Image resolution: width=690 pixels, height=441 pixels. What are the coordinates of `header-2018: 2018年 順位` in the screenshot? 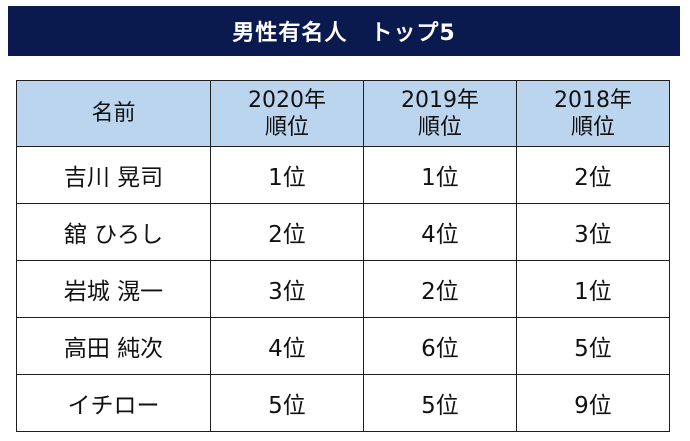 It's located at (593, 113).